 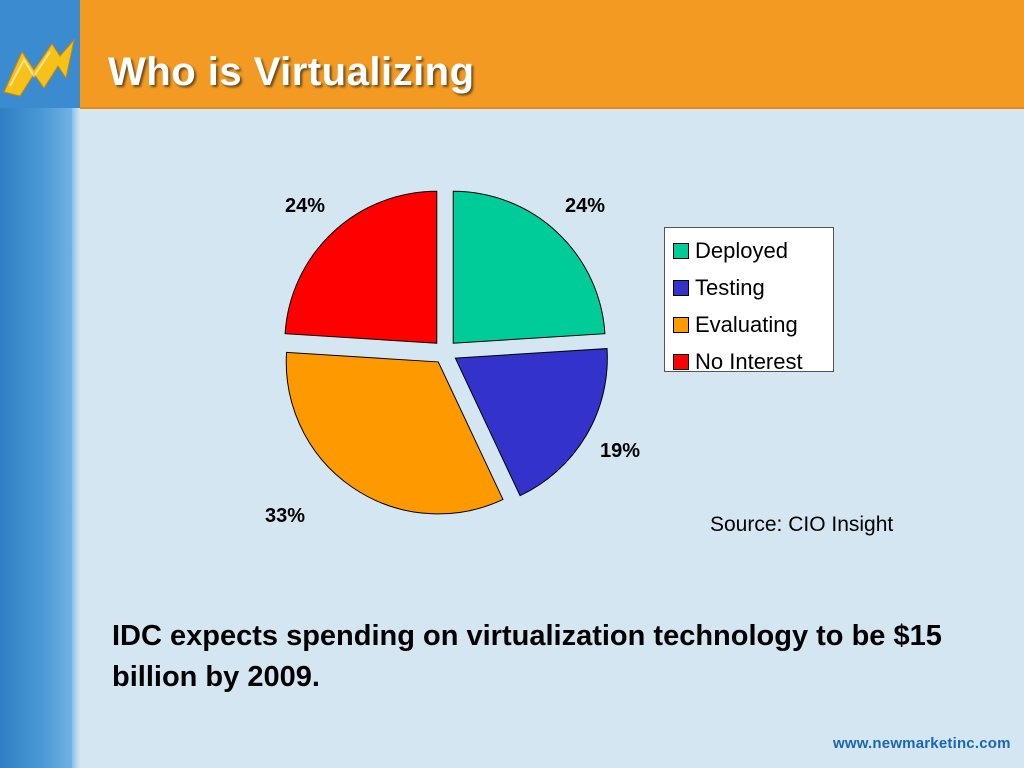 I want to click on legend-item-evaluating: Evaluating, so click(x=753, y=324).